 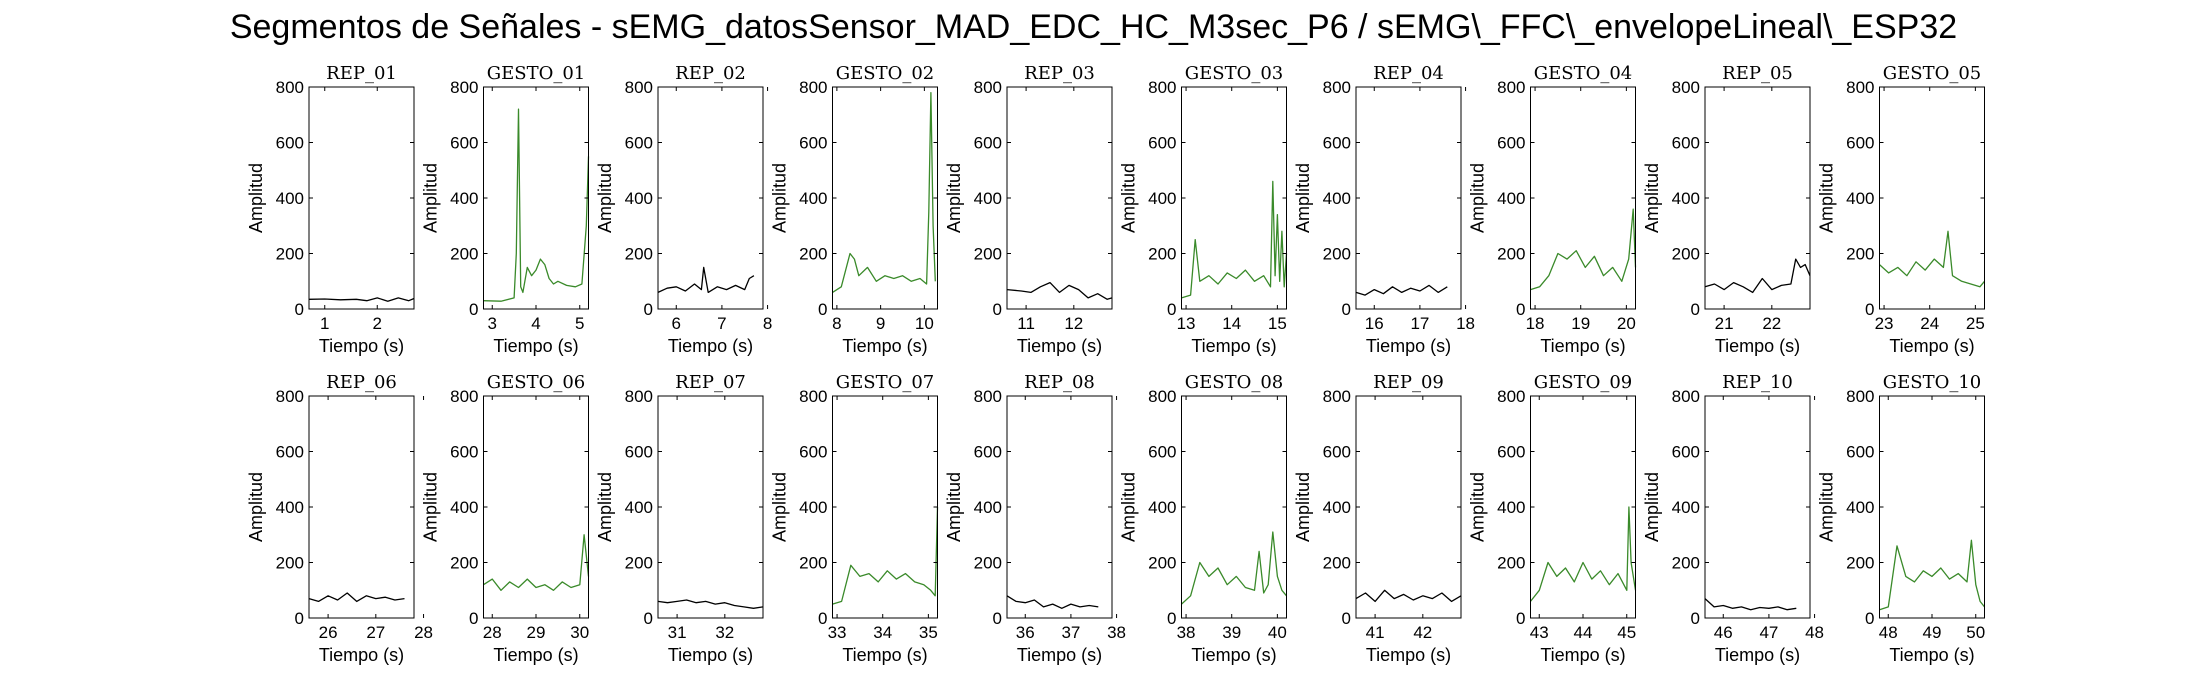 What do you see at coordinates (885, 73) in the screenshot?
I see `subplot-title: GESTO_02` at bounding box center [885, 73].